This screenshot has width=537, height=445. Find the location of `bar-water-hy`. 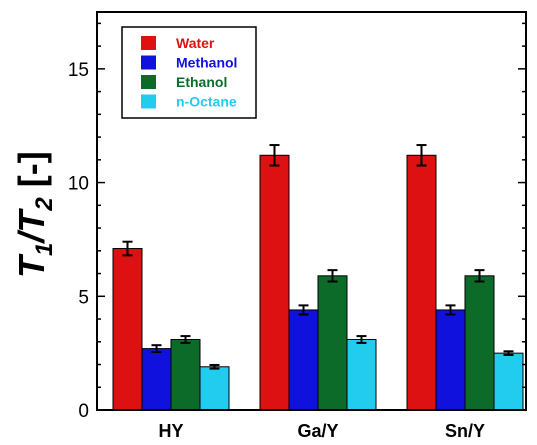

bar-water-hy is located at coordinates (127, 329).